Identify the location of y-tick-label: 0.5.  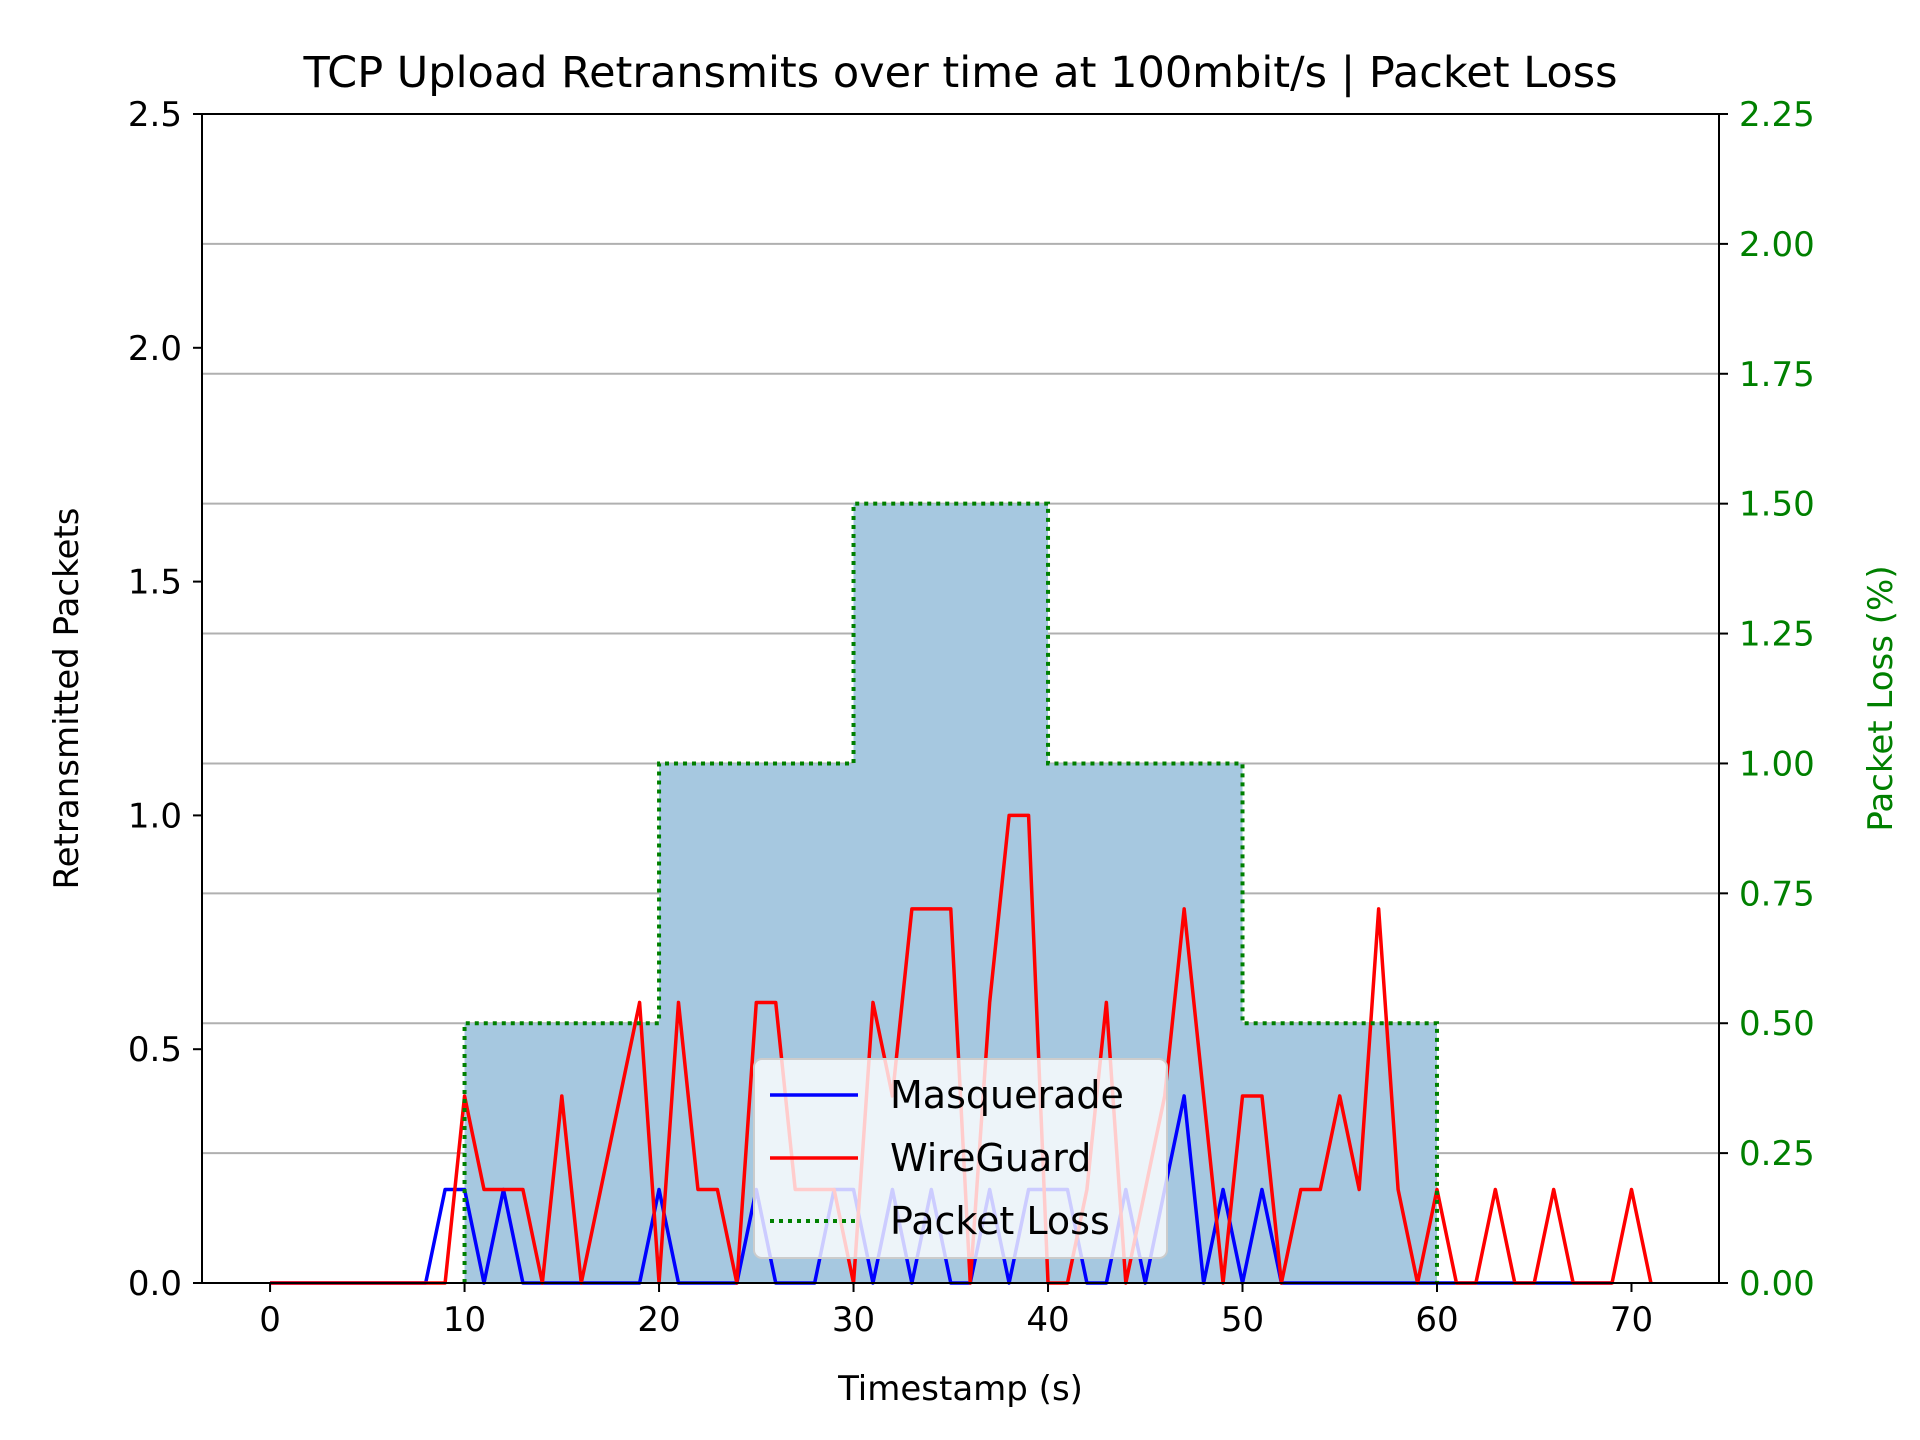
(155, 1050).